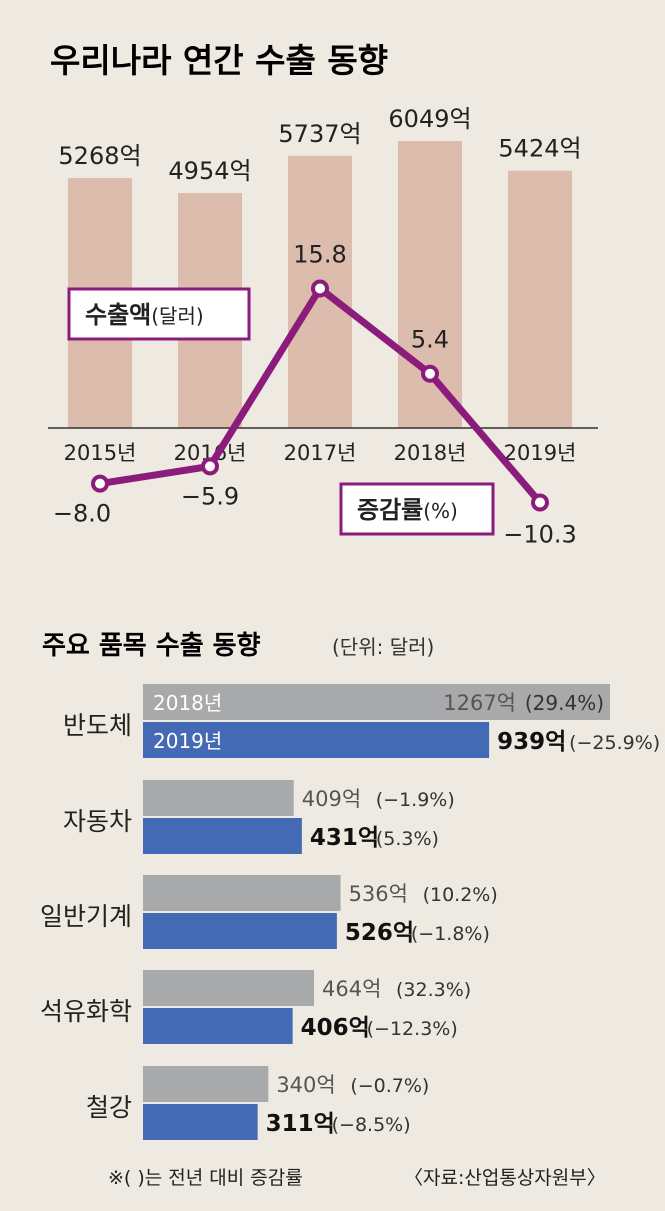  What do you see at coordinates (371, 1125) in the screenshot?
I see `pct-label-2019: (−8.5%)` at bounding box center [371, 1125].